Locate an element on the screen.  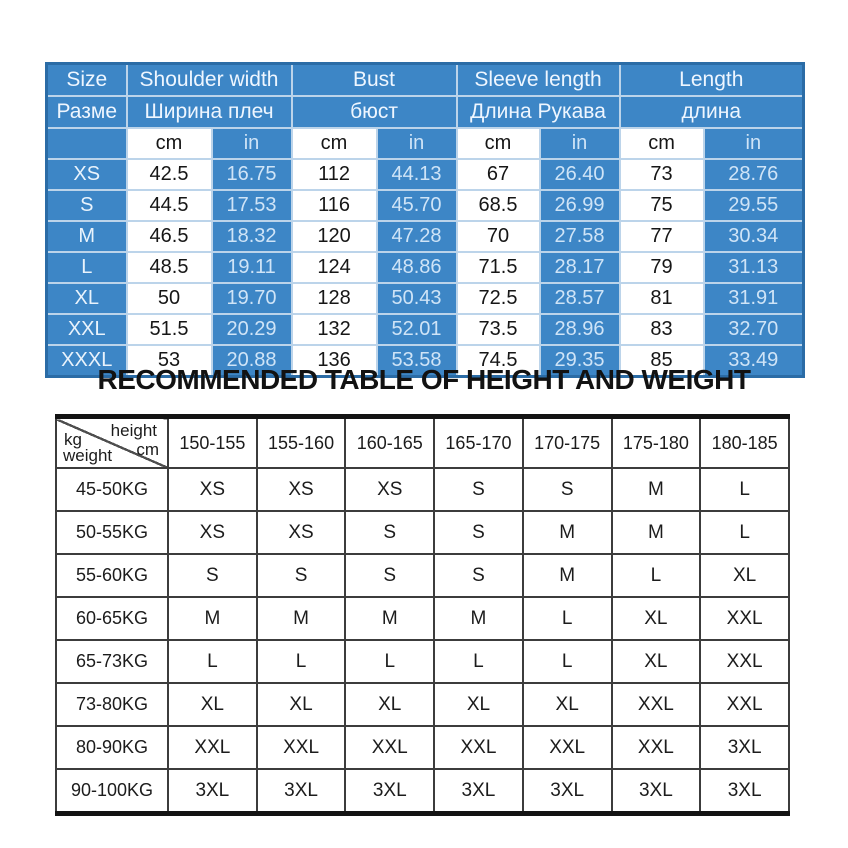
cm-value: 124 is located at coordinates (334, 267).